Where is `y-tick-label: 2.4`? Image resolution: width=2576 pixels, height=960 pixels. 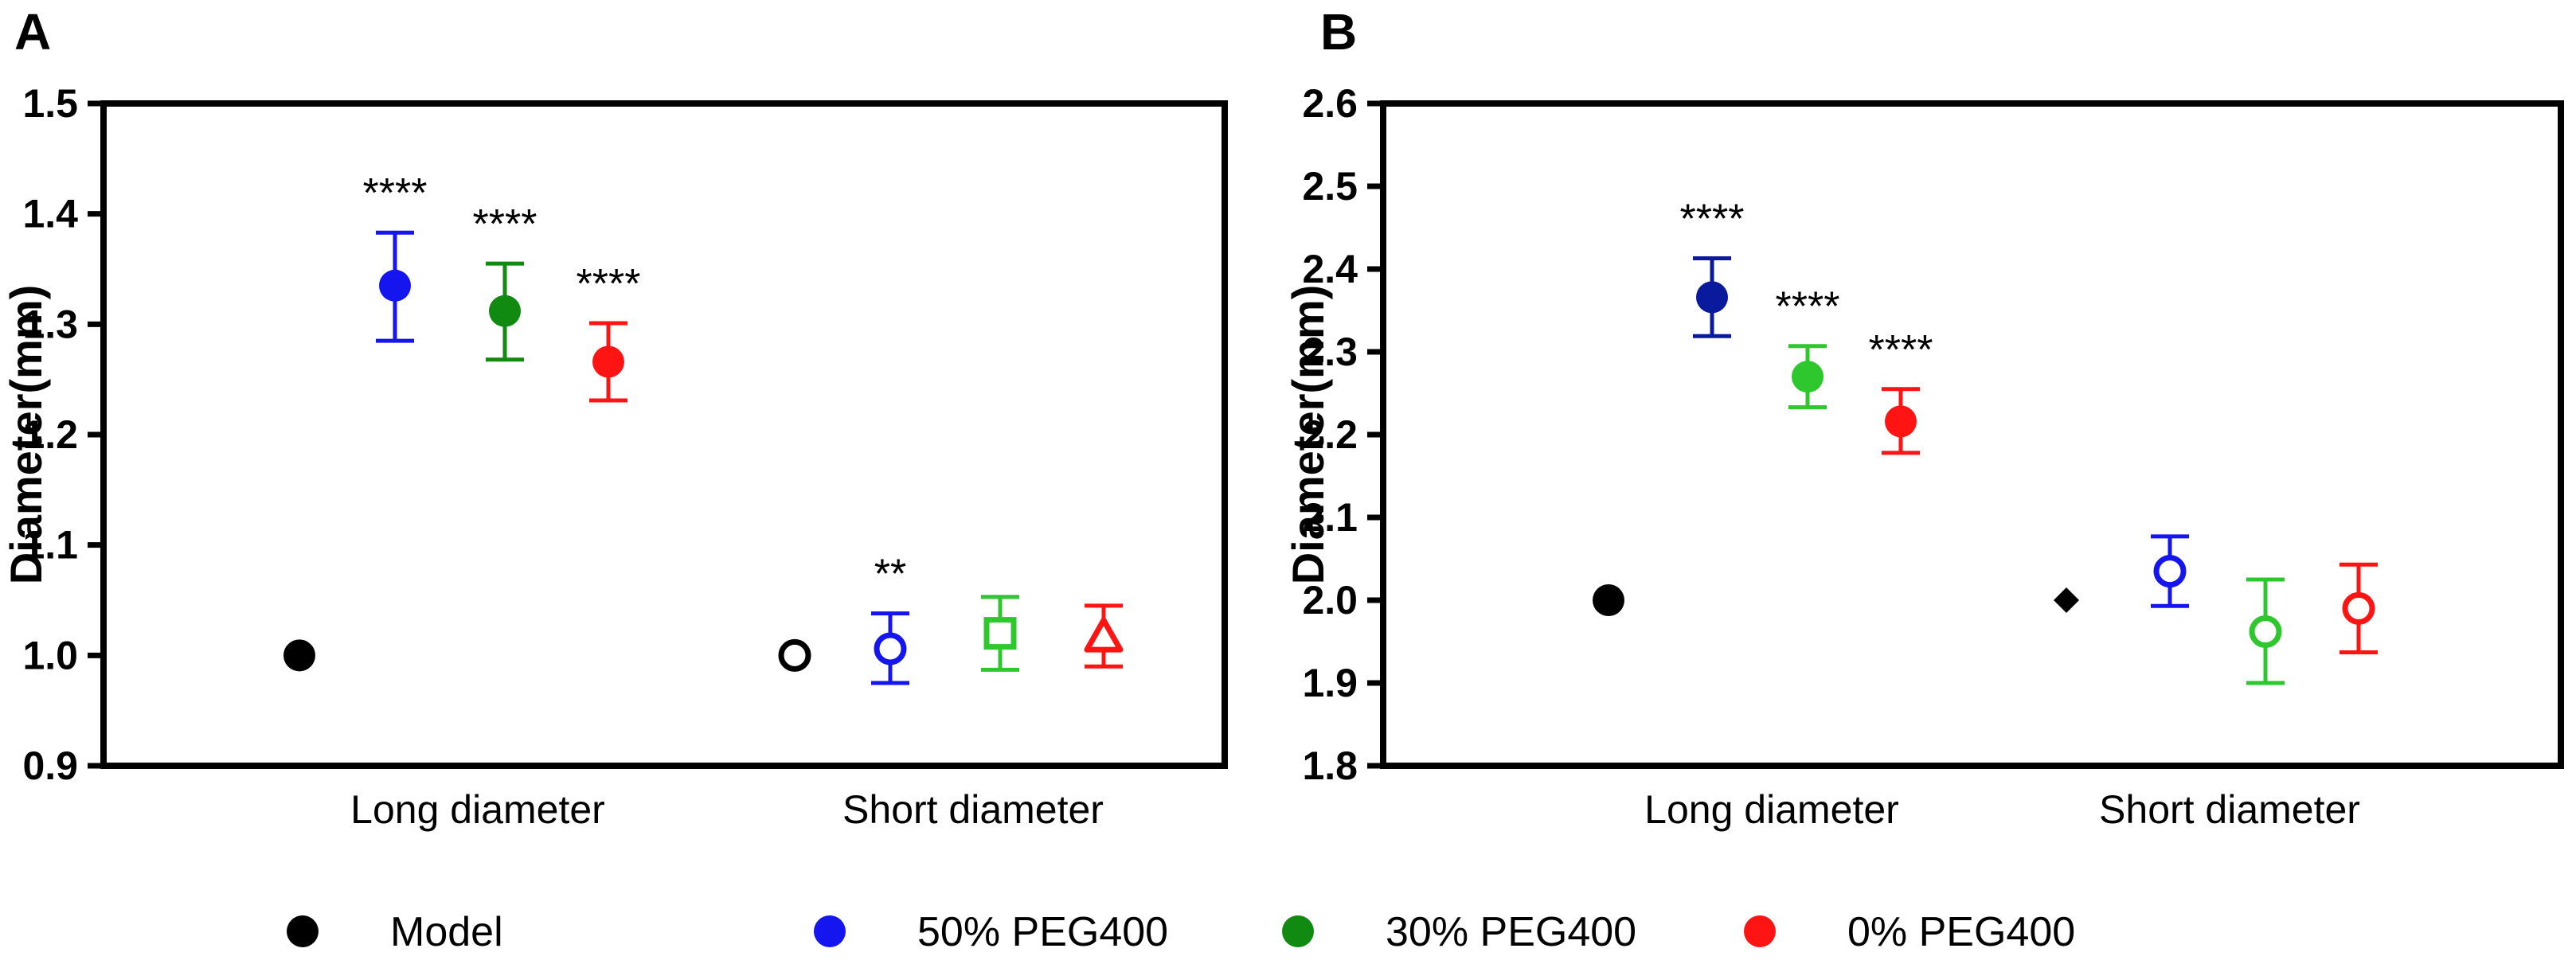 y-tick-label: 2.4 is located at coordinates (1330, 269).